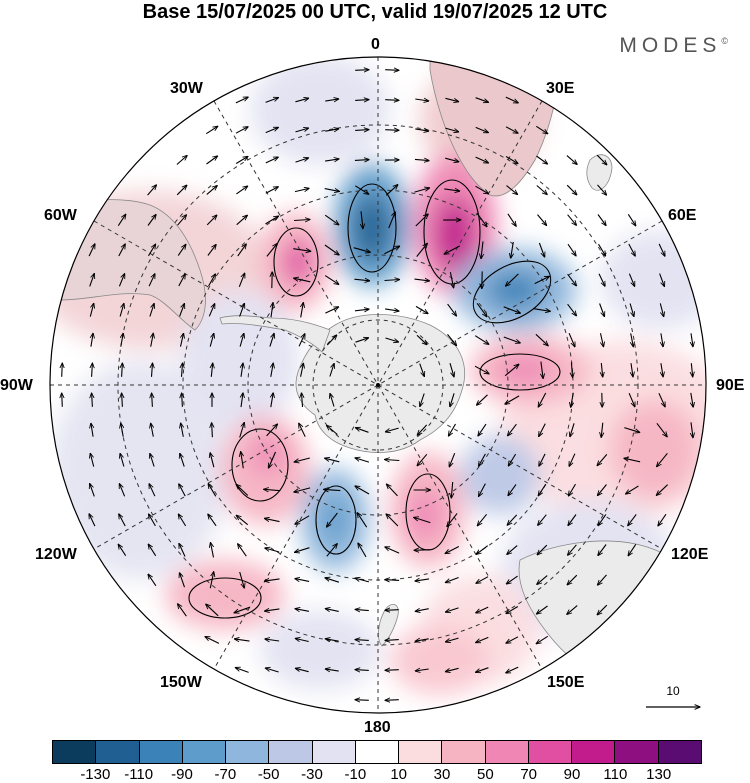  I want to click on longitude-label-30e: 30E, so click(560, 88).